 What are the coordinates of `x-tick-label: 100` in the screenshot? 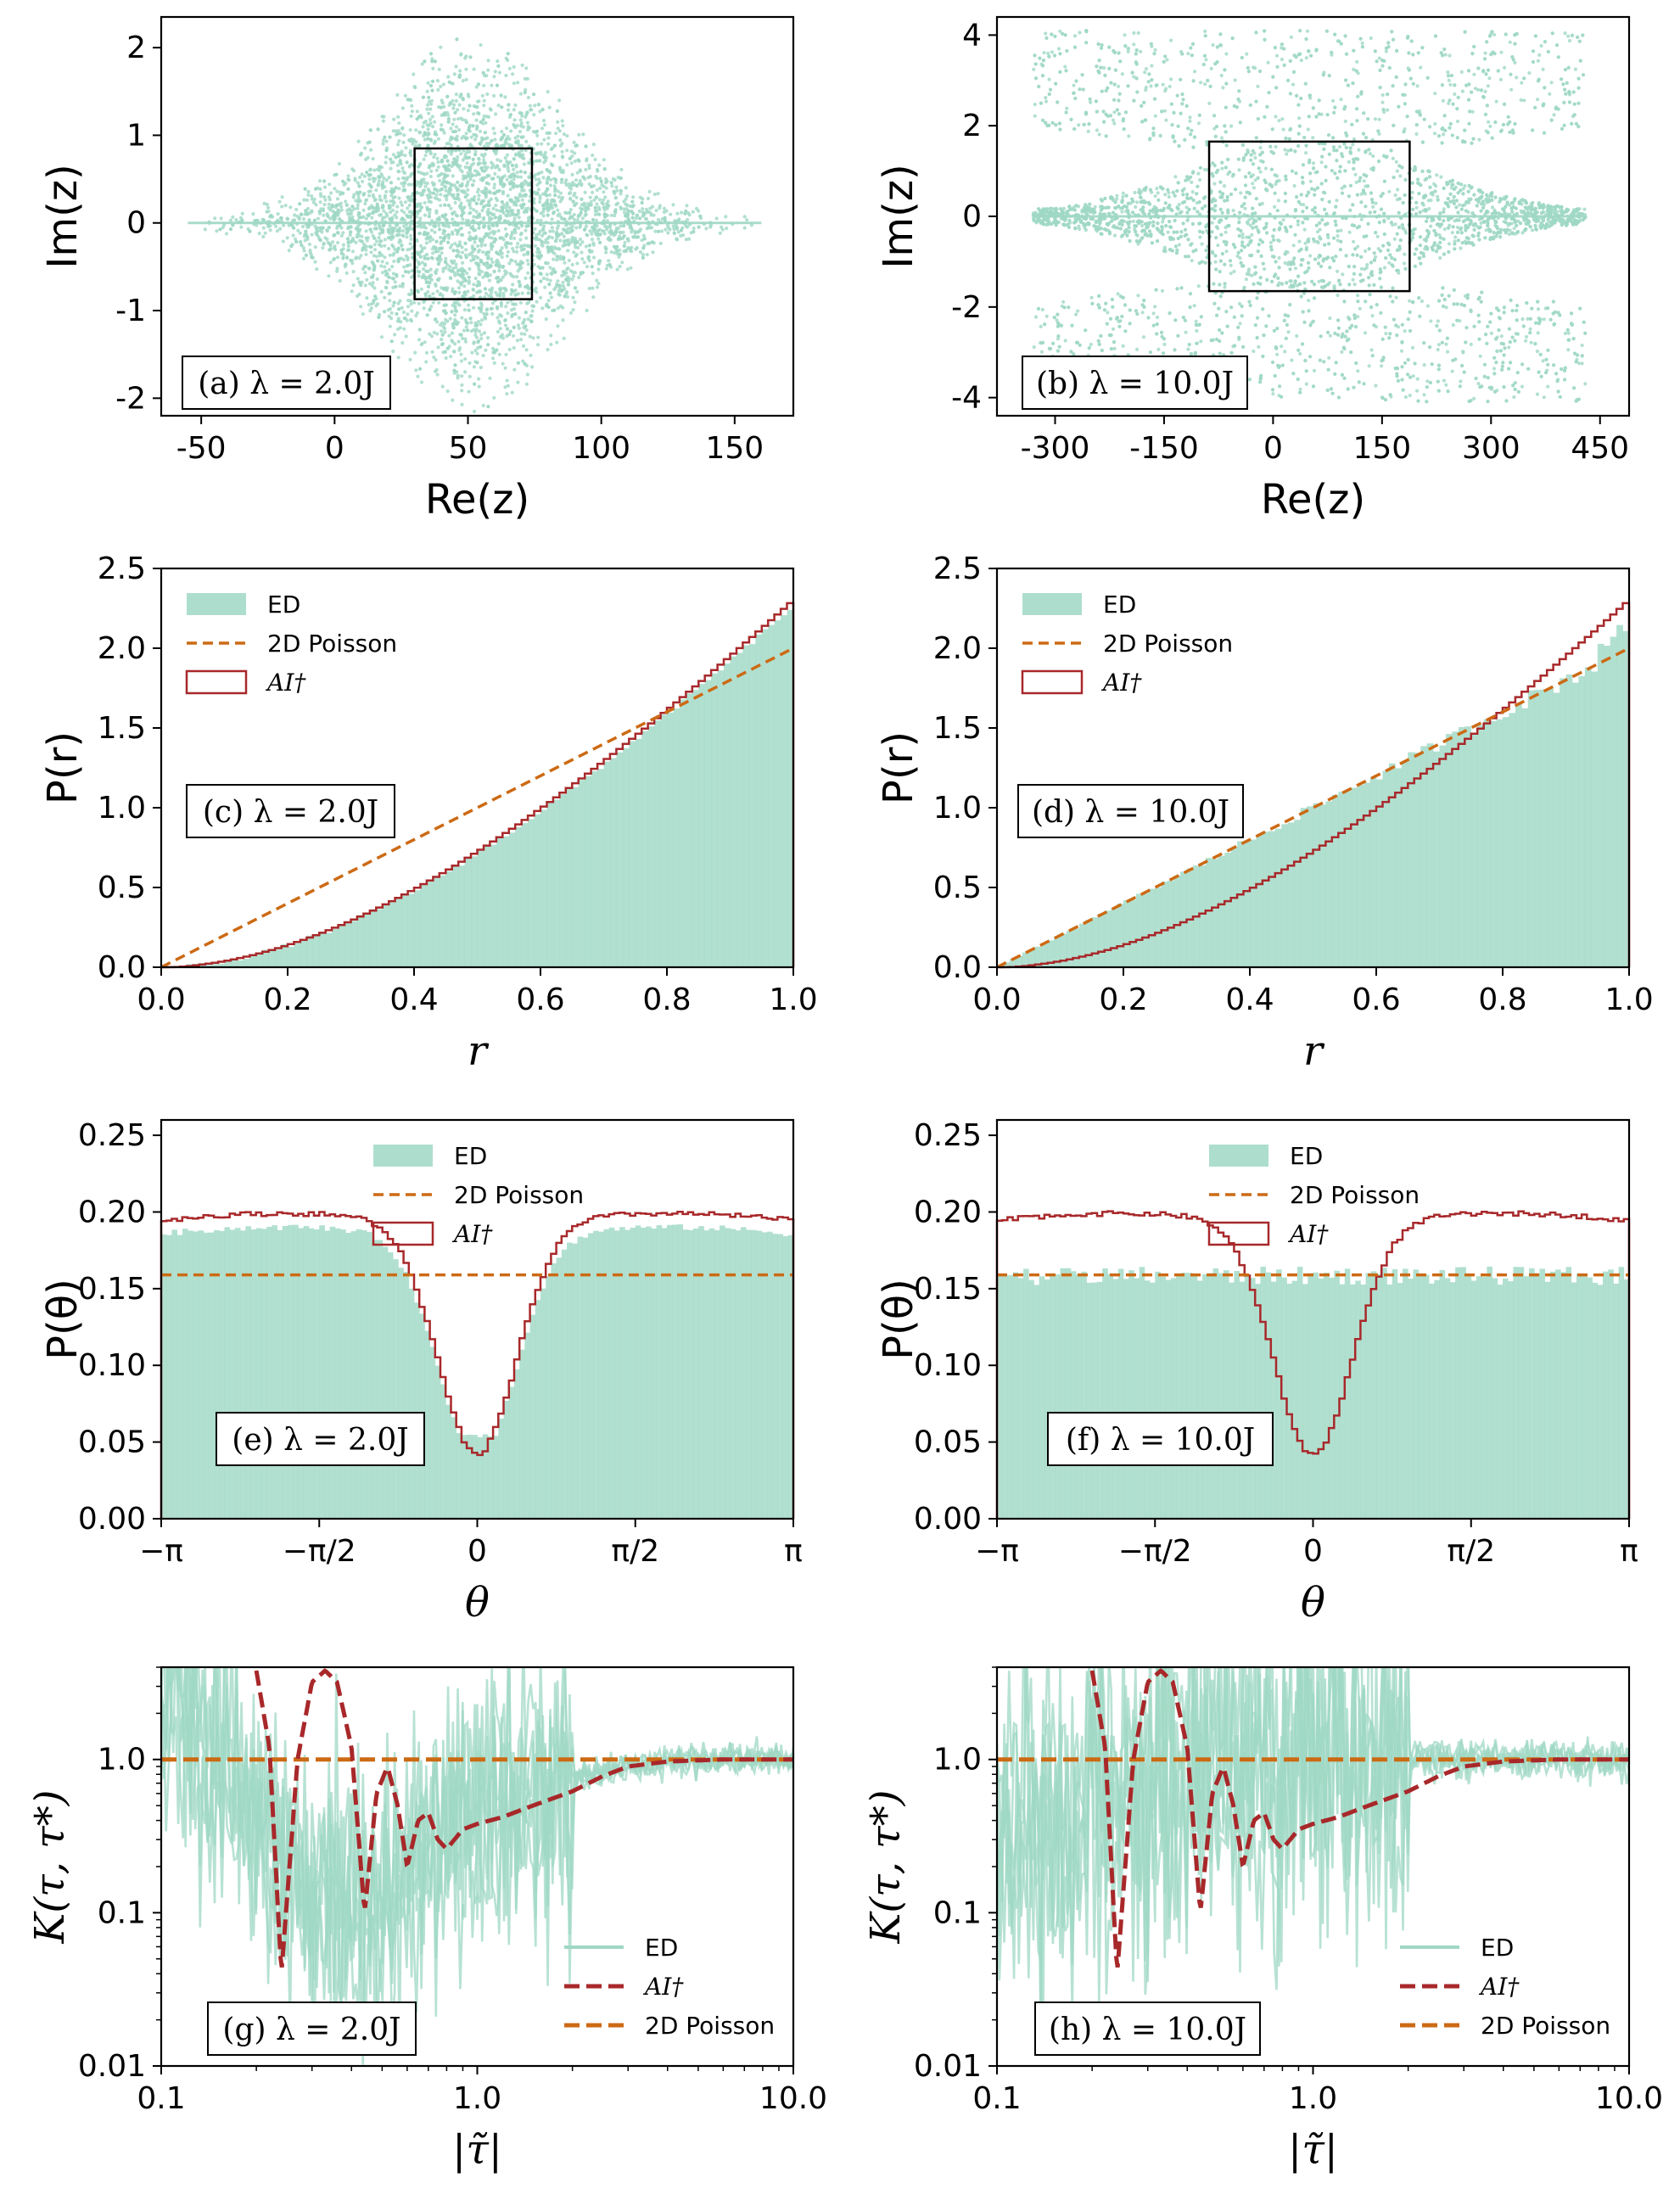 It's located at (601, 448).